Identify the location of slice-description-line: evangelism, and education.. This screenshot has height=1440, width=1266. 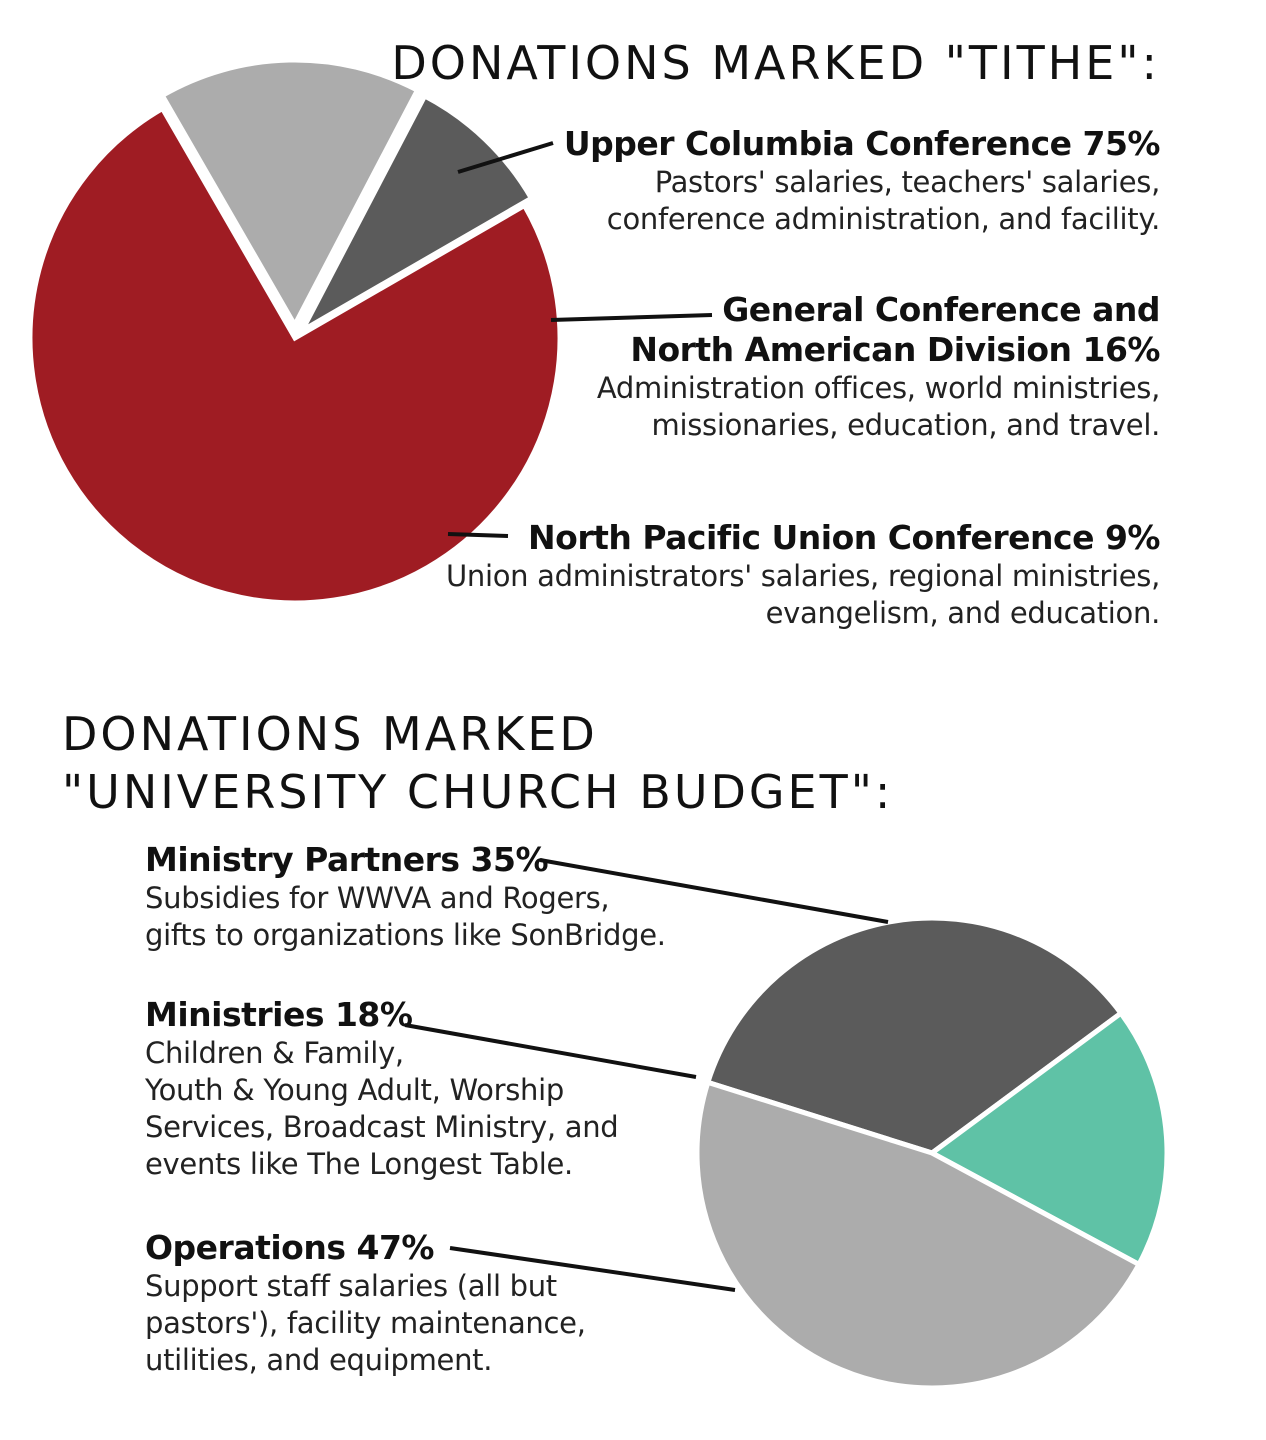
(803, 613).